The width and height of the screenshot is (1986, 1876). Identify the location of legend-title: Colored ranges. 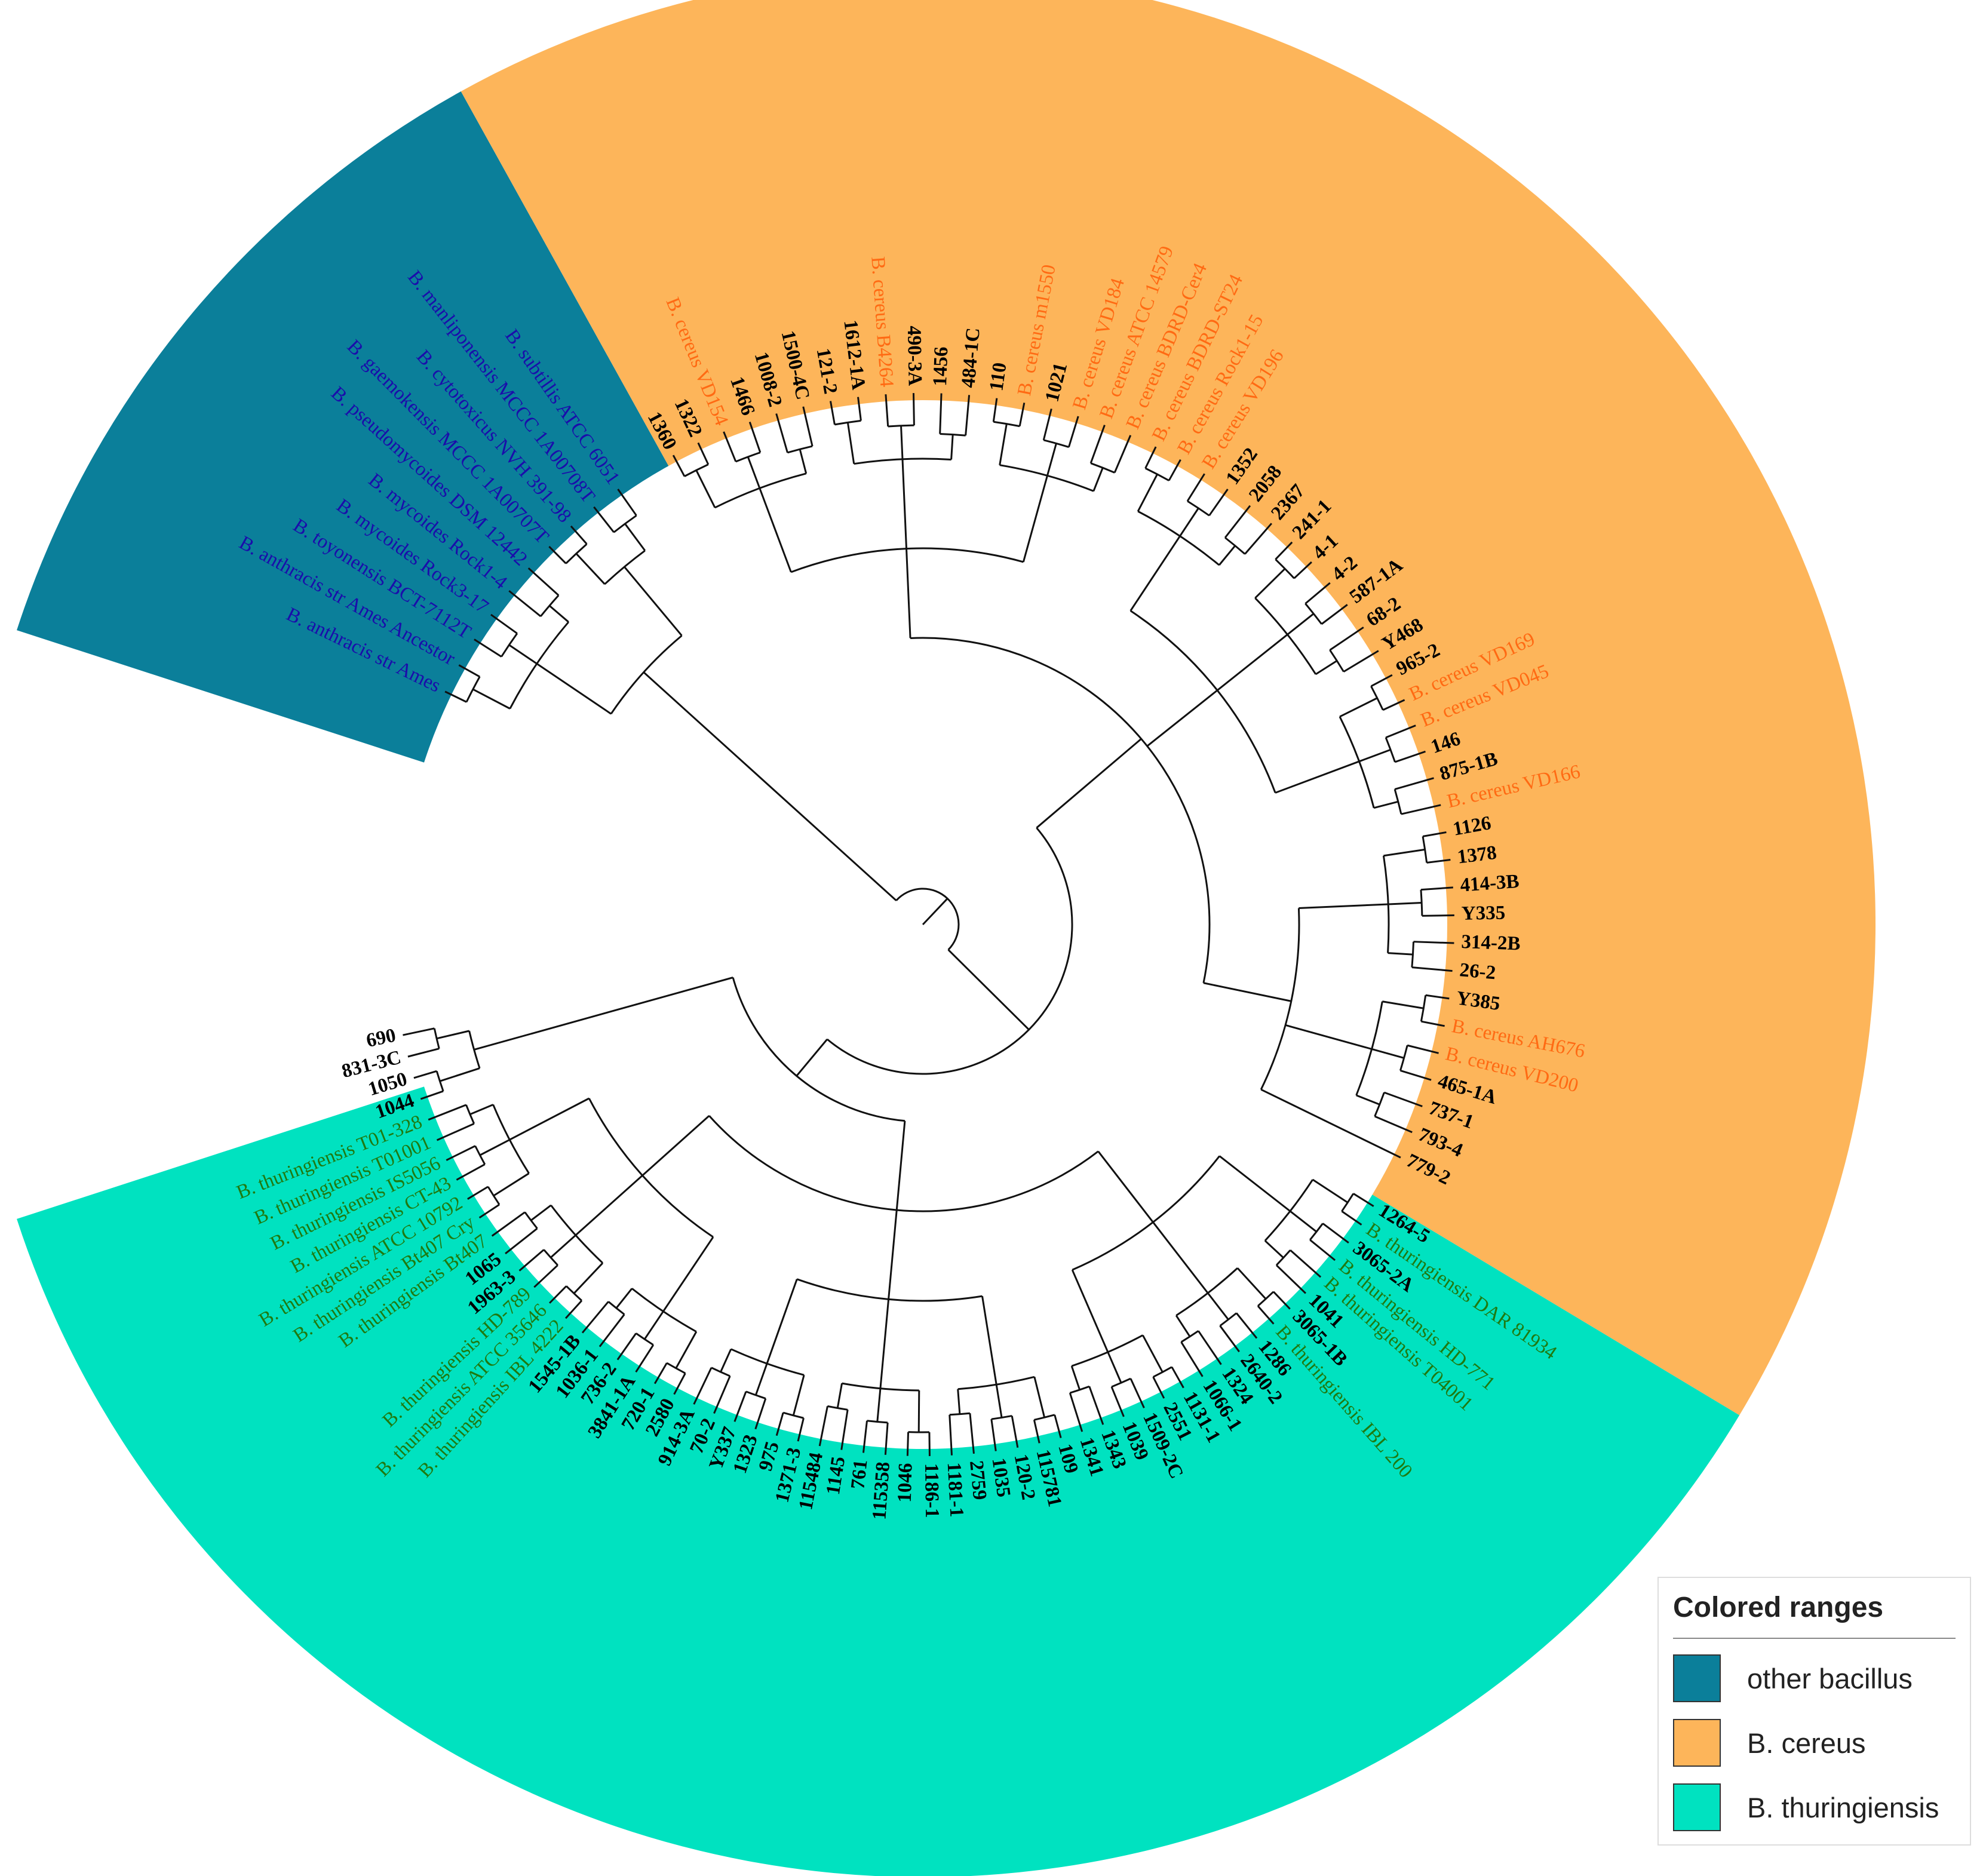
(1778, 1607).